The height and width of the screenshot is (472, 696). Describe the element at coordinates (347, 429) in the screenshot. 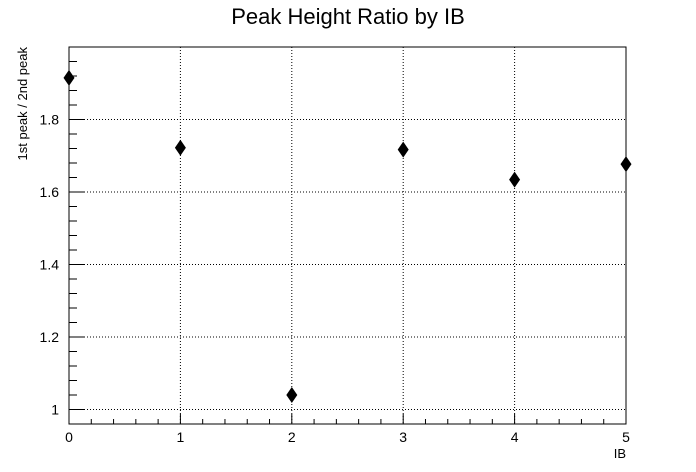

I see `x-axis: 0 1 2 3 4 5` at that location.